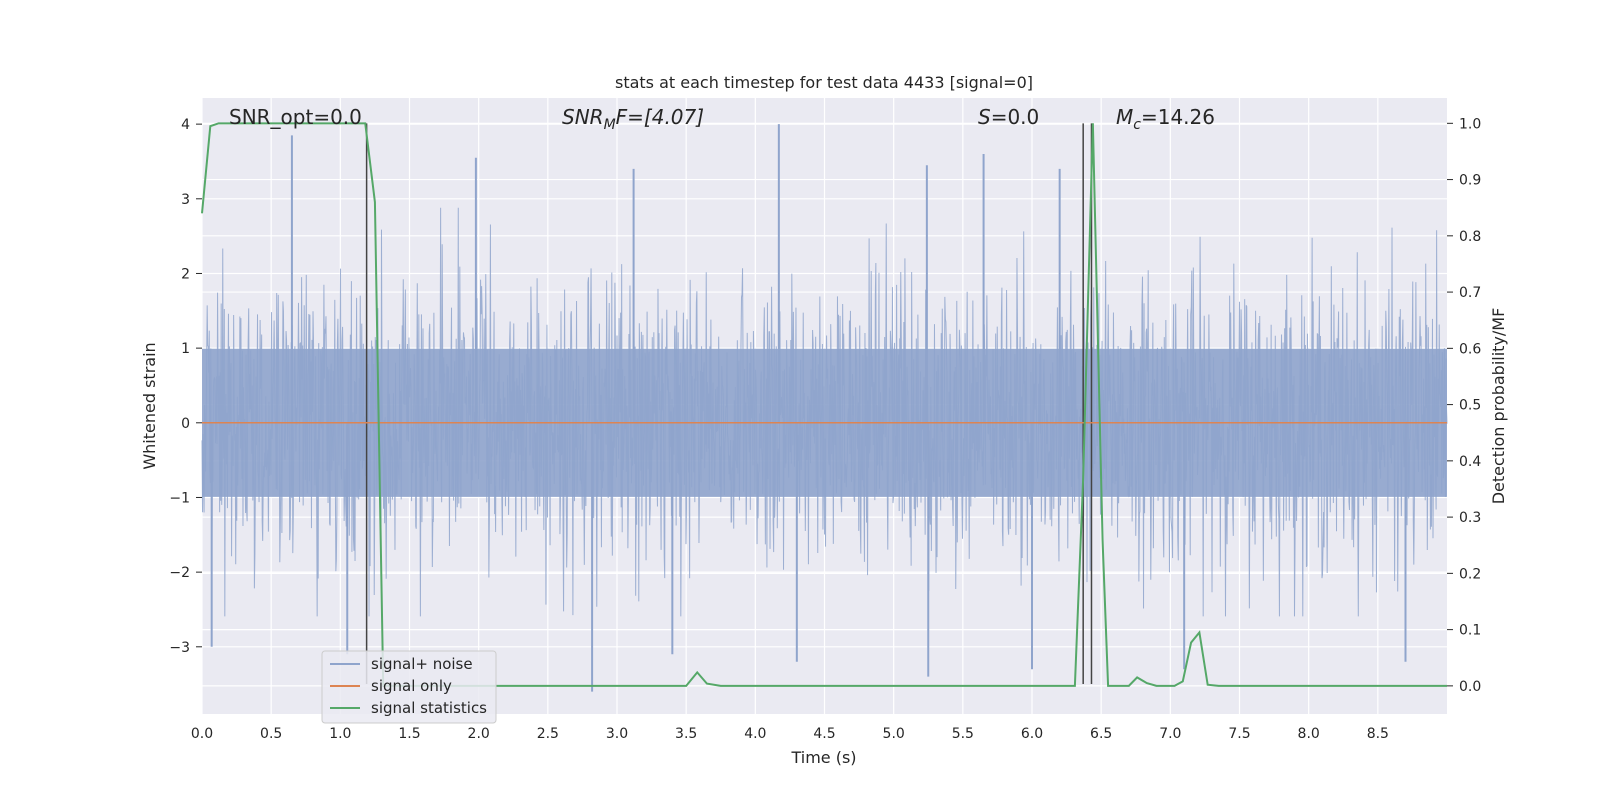 This screenshot has width=1600, height=800. What do you see at coordinates (422, 664) in the screenshot?
I see `legend-label-signal-noise: signal+ noise` at bounding box center [422, 664].